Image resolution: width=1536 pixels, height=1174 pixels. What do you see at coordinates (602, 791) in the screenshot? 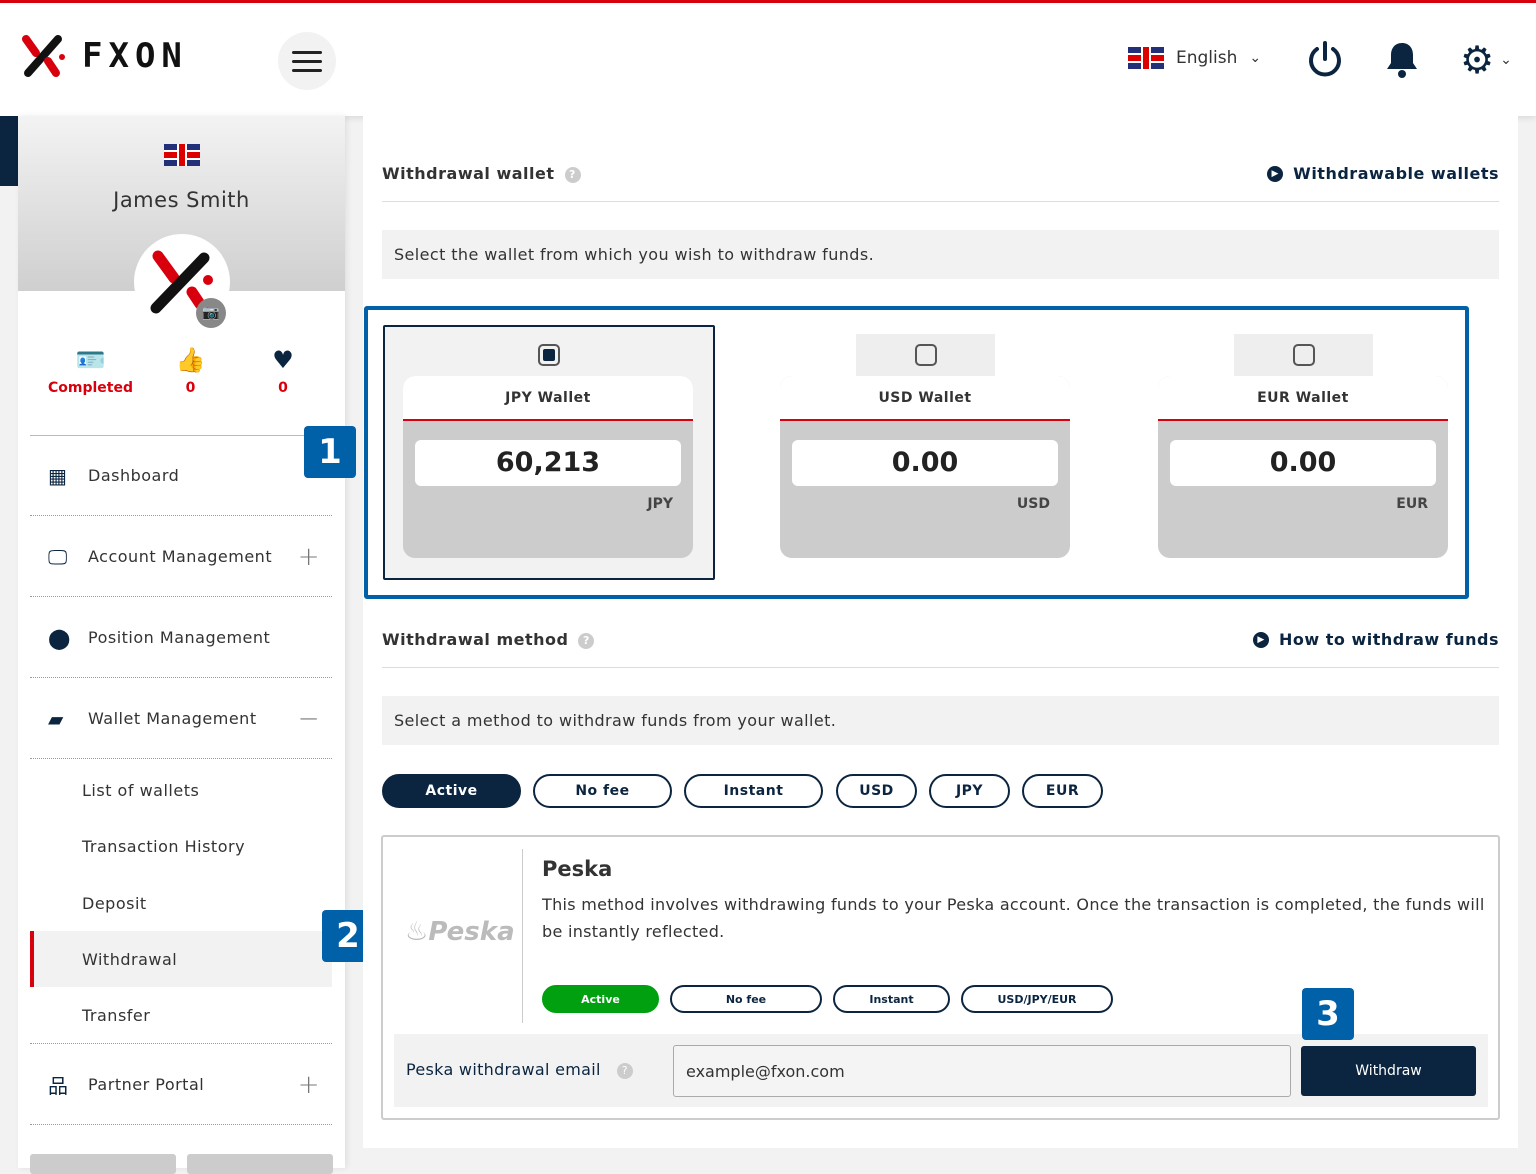
I see `filter-no-fee: No fee` at bounding box center [602, 791].